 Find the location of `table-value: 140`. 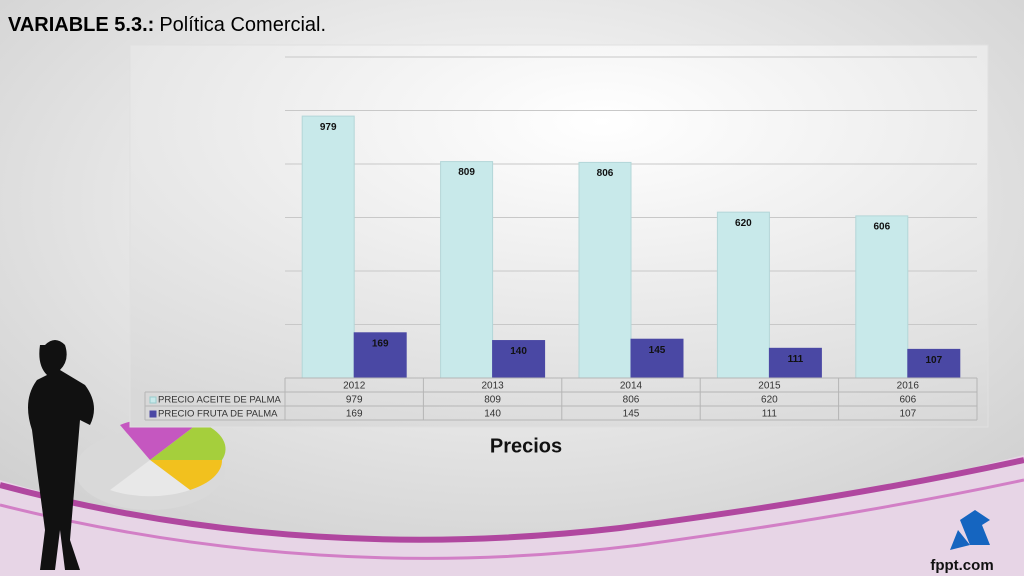

table-value: 140 is located at coordinates (492, 414).